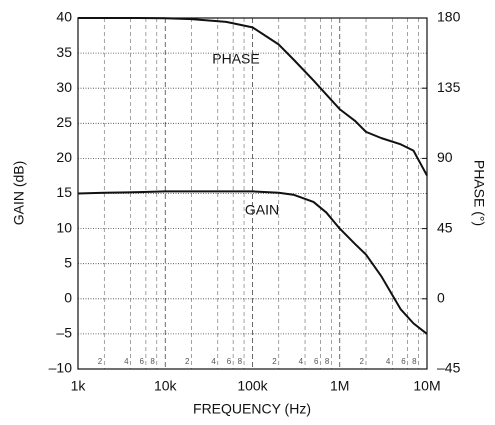 The width and height of the screenshot is (495, 425). What do you see at coordinates (449, 87) in the screenshot?
I see `y2-tick-label: 135` at bounding box center [449, 87].